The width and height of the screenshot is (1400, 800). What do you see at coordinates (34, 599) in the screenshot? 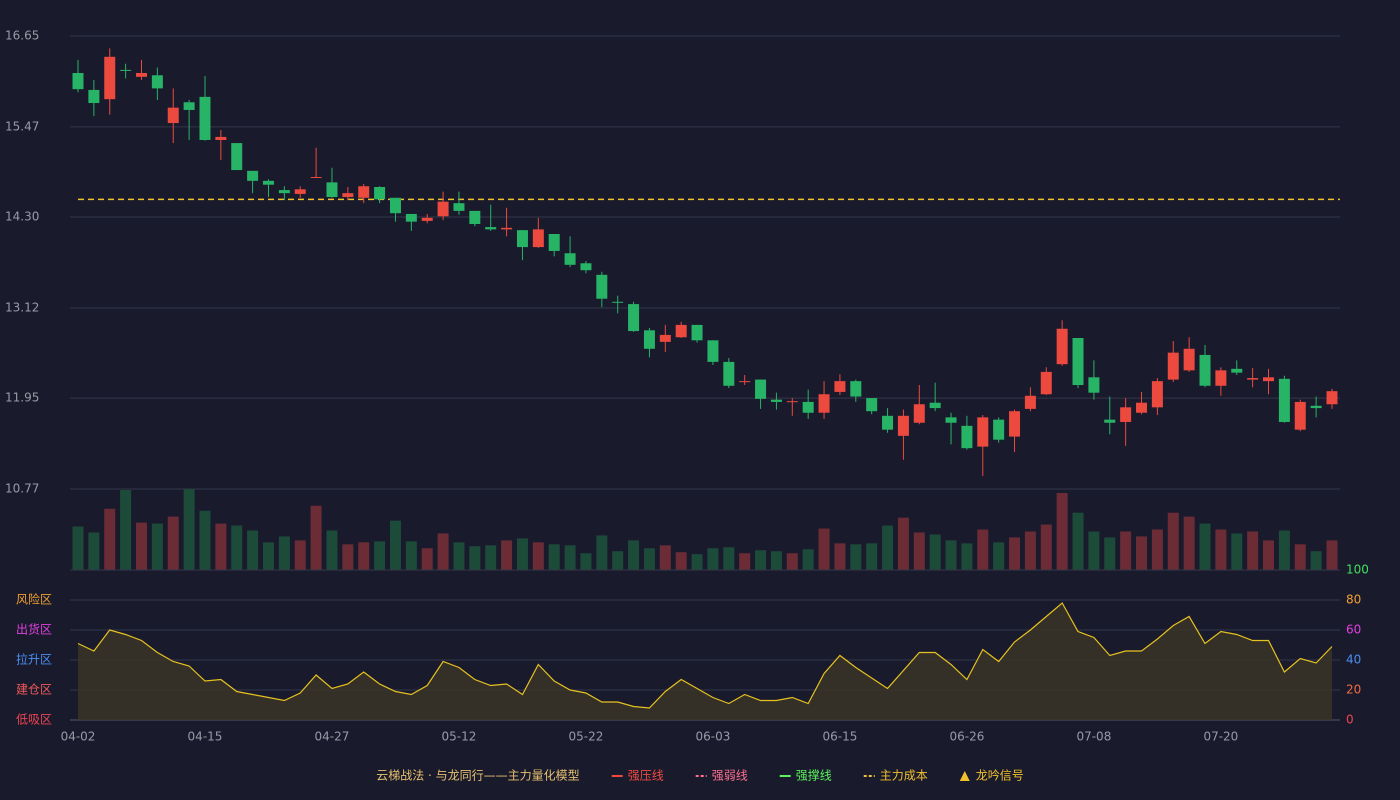
I see `zone-label: 风险区` at bounding box center [34, 599].